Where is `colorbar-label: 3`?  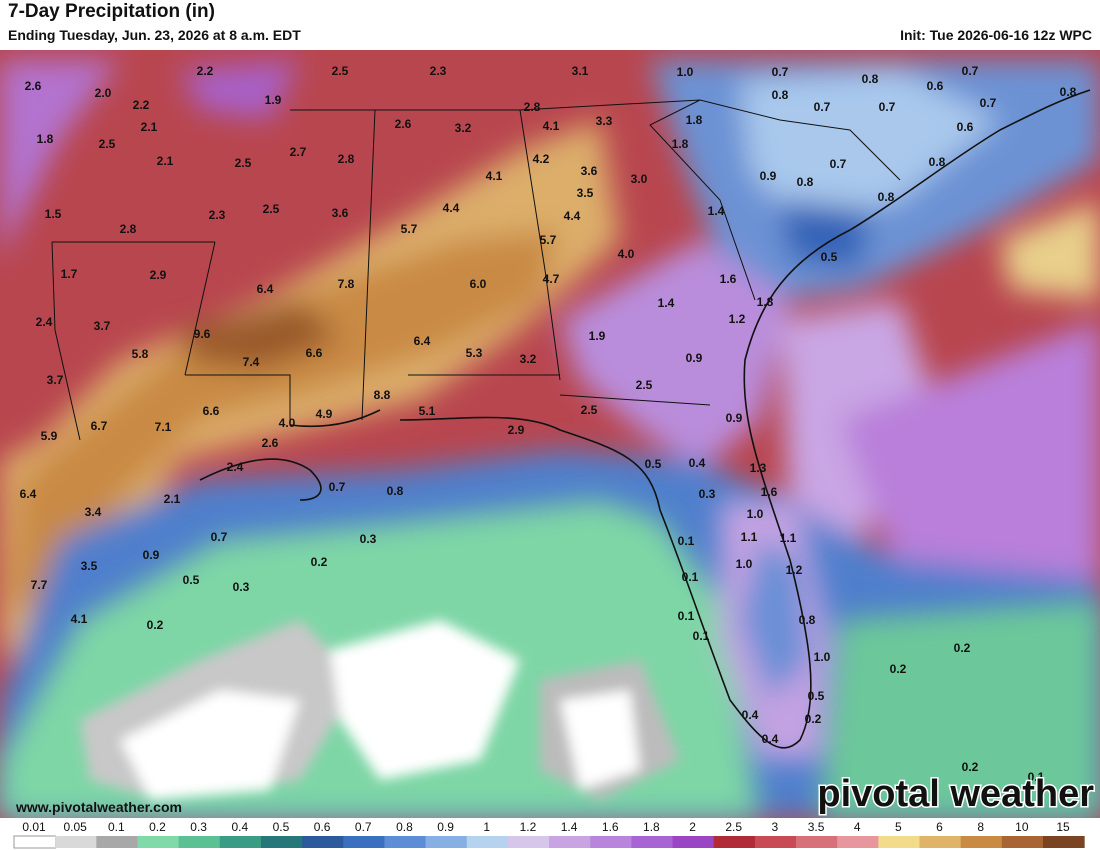 colorbar-label: 3 is located at coordinates (775, 827).